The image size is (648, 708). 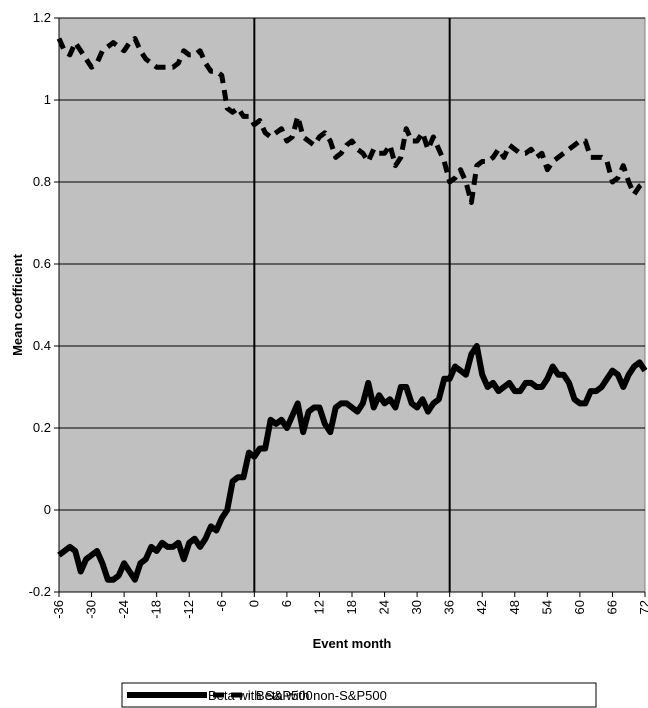 I want to click on x-tick-label: 48, so click(x=514, y=607).